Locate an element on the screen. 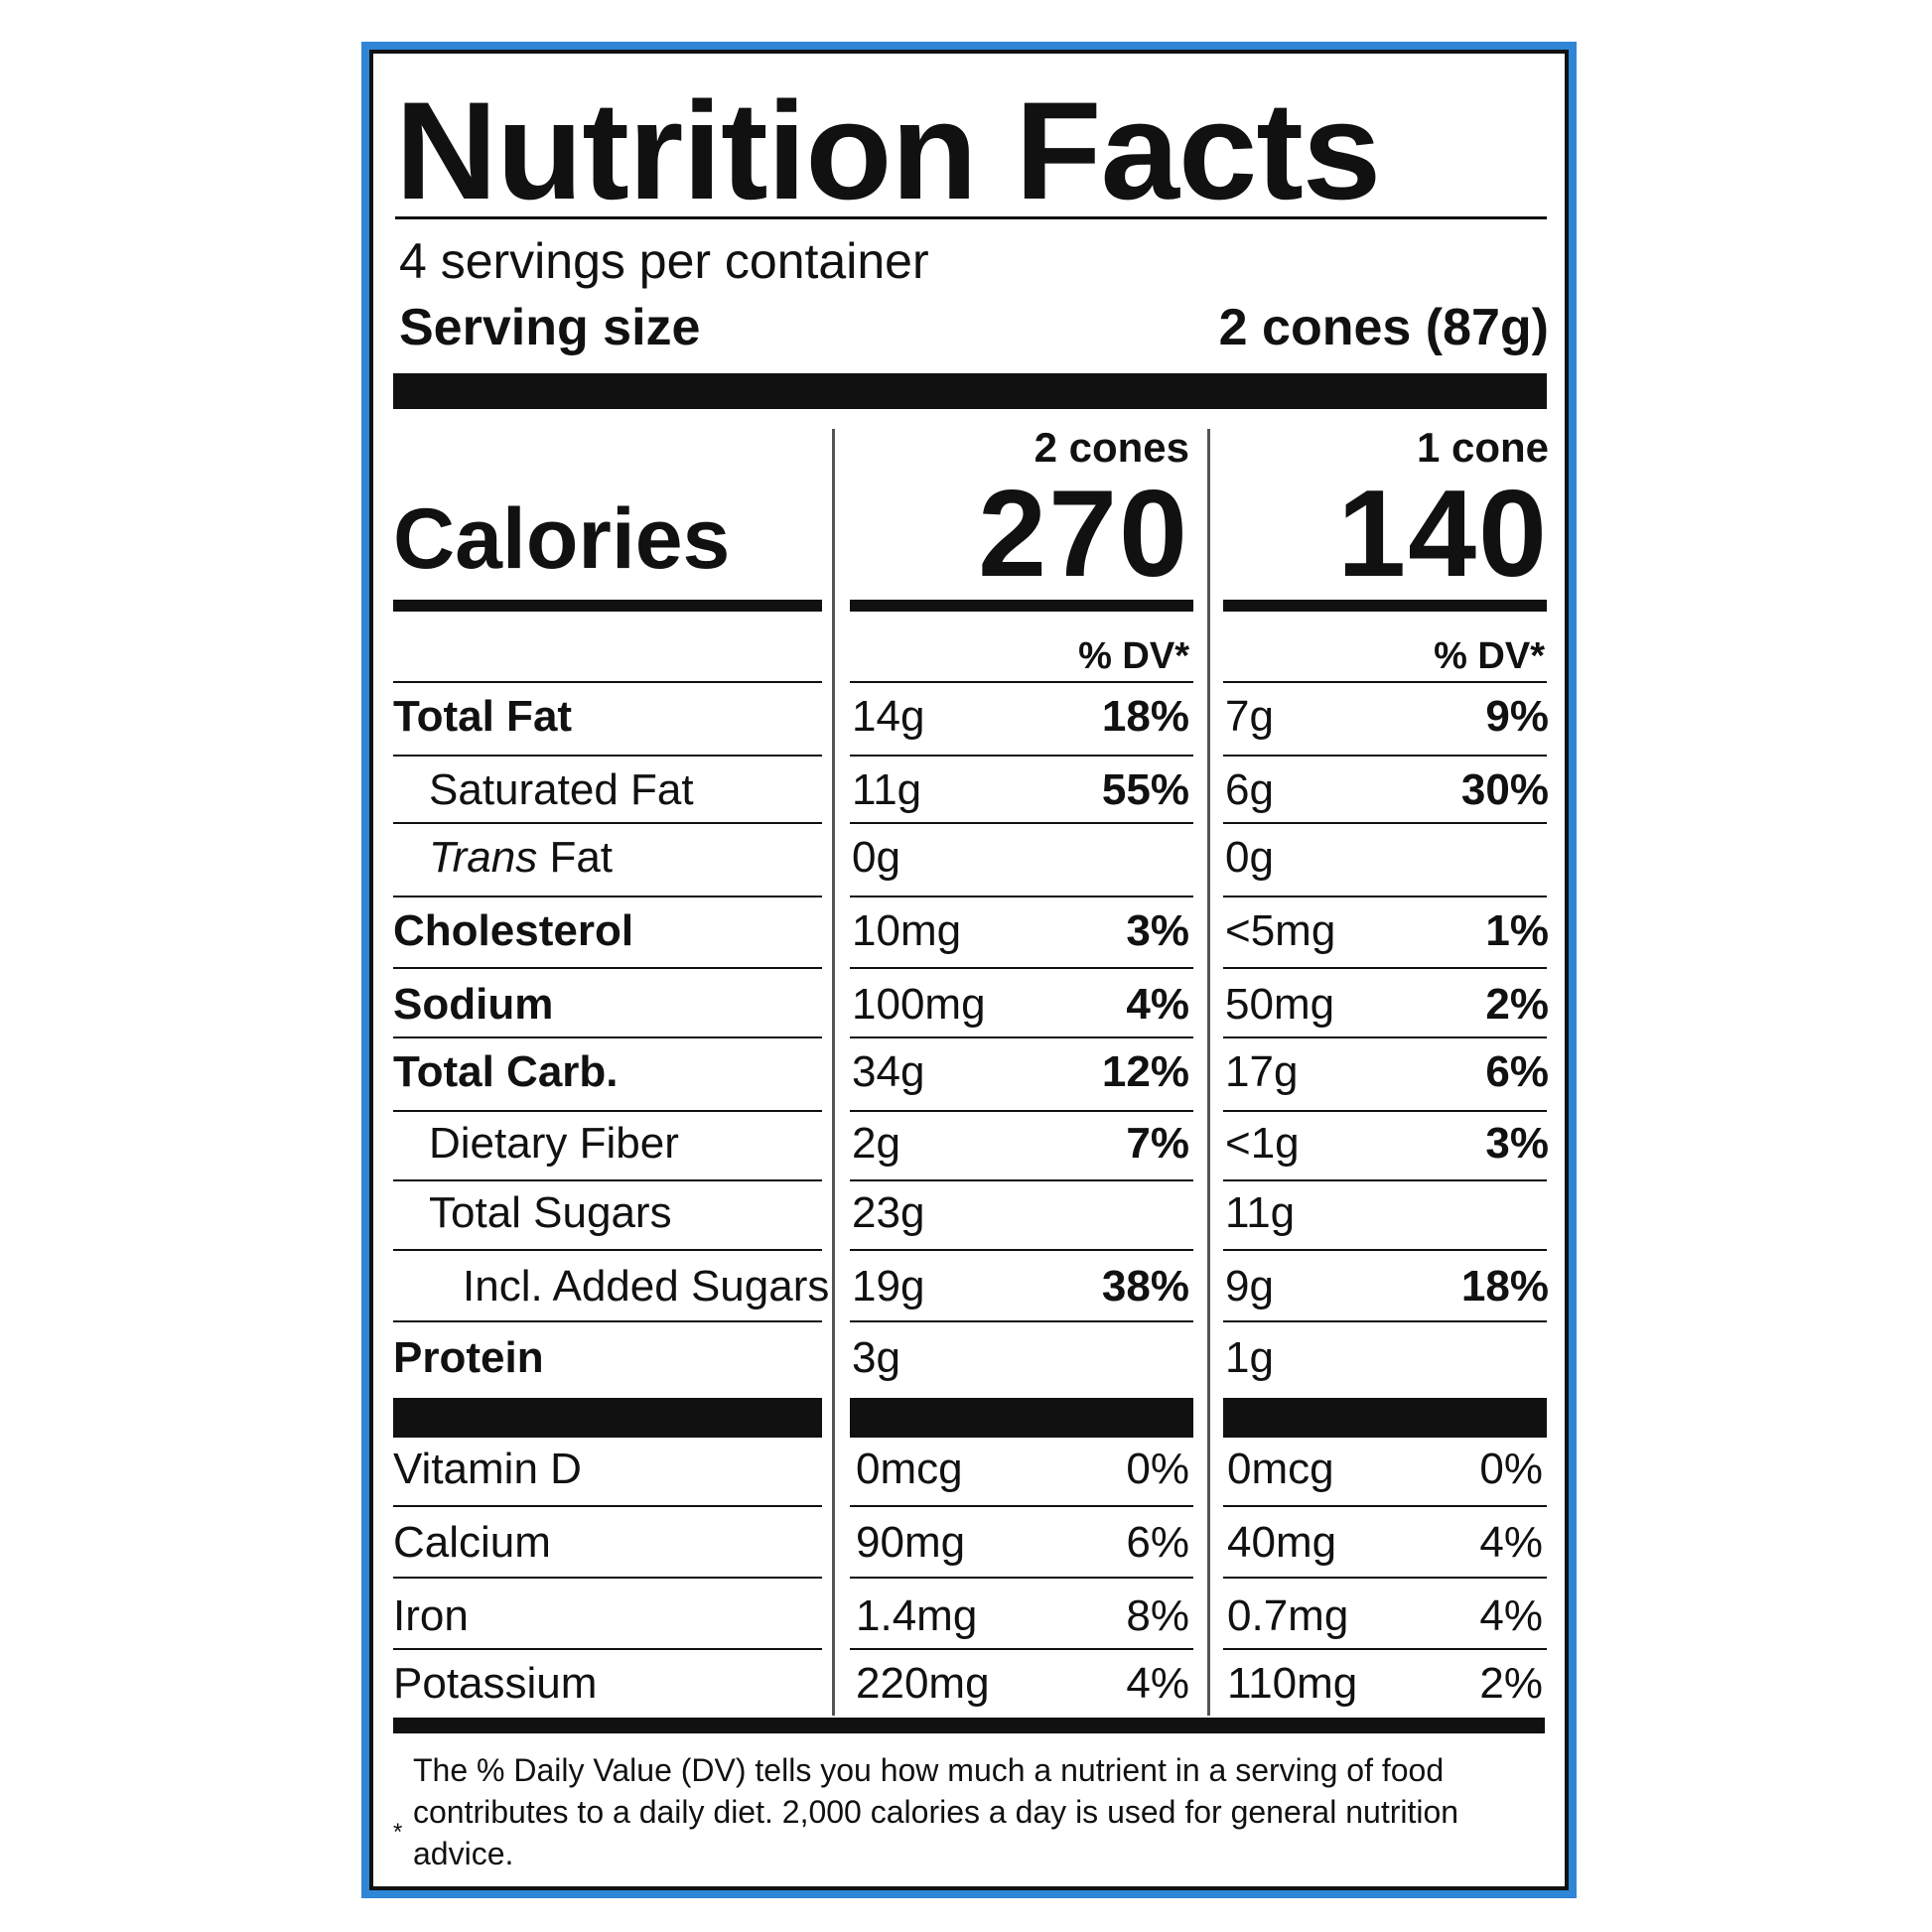 The width and height of the screenshot is (1932, 1932). amount-2-cones: 34g is located at coordinates (889, 1071).